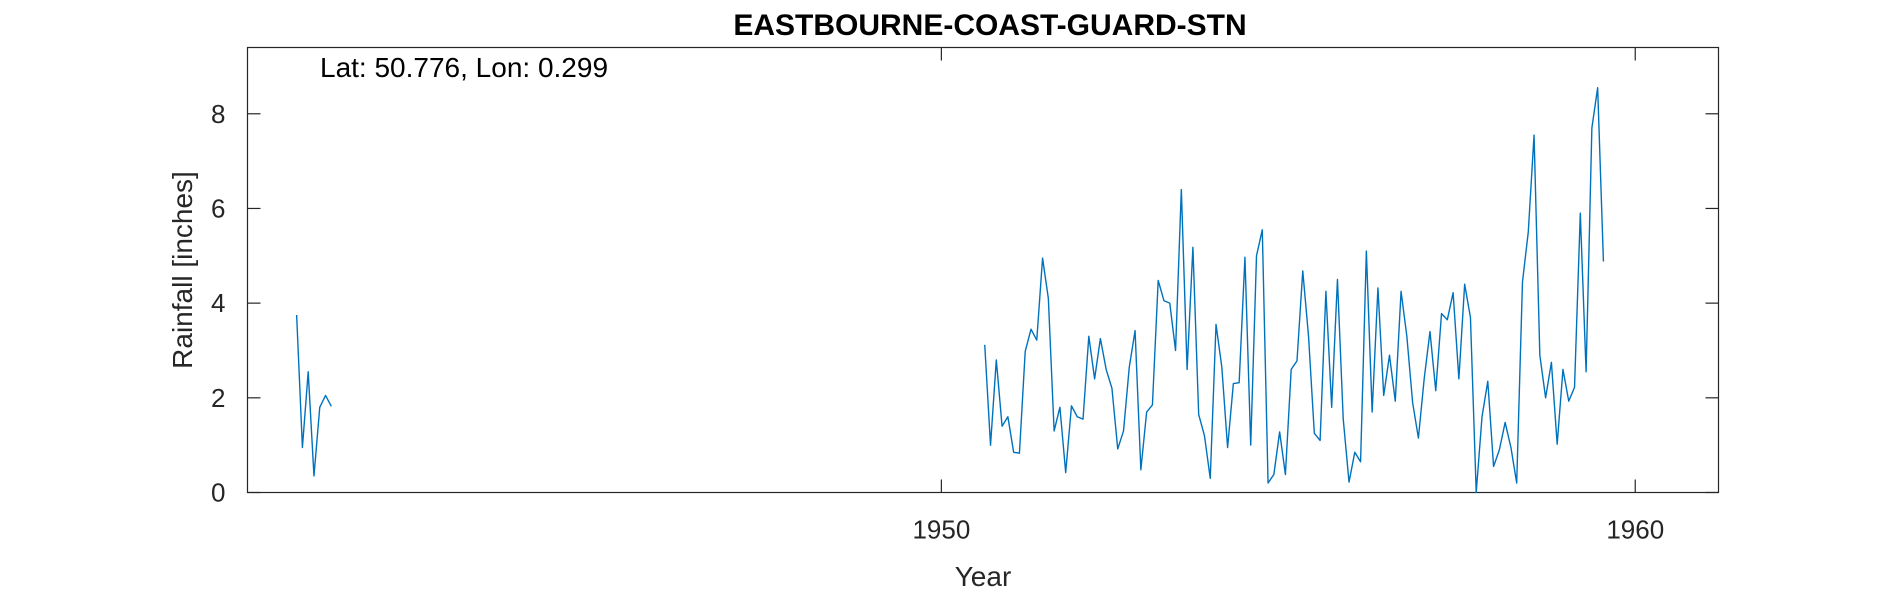 The image size is (1890, 591). What do you see at coordinates (182, 270) in the screenshot?
I see `y-axis-title: Rainfall [inches]` at bounding box center [182, 270].